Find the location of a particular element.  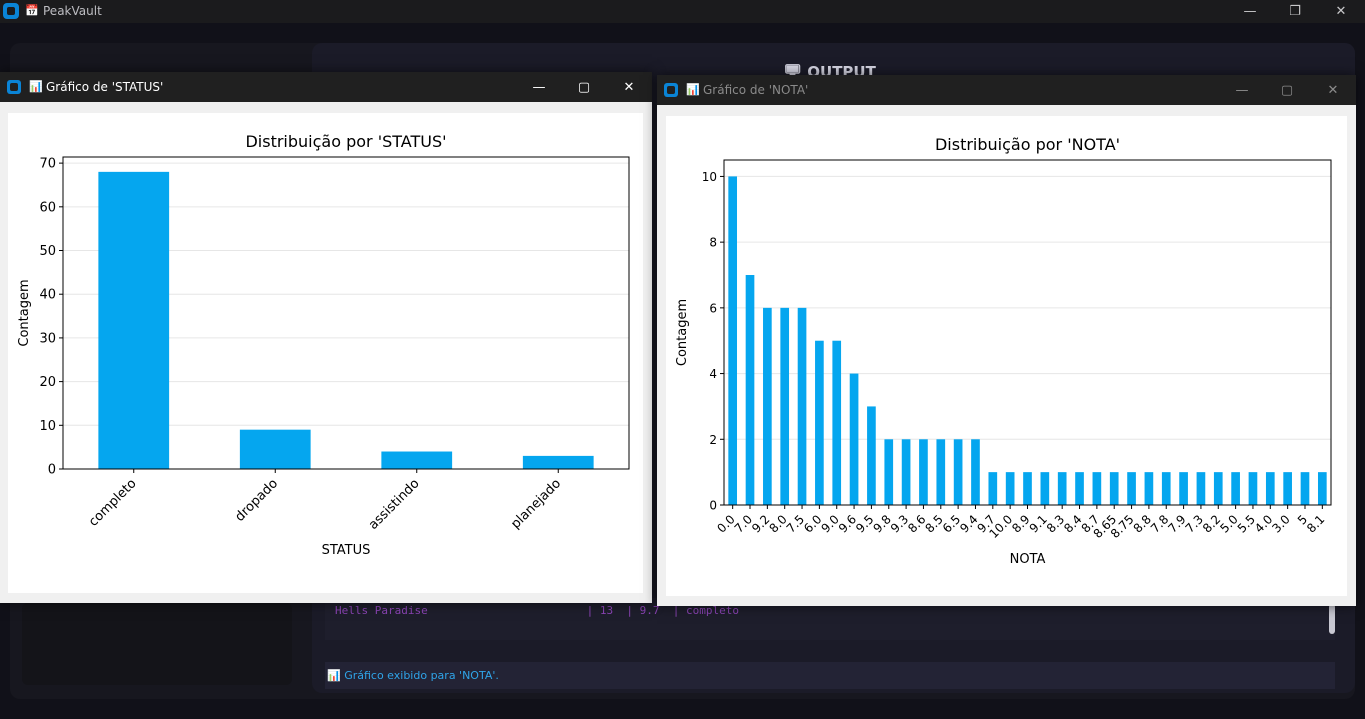

y-tick-label: 20 is located at coordinates (47, 382).